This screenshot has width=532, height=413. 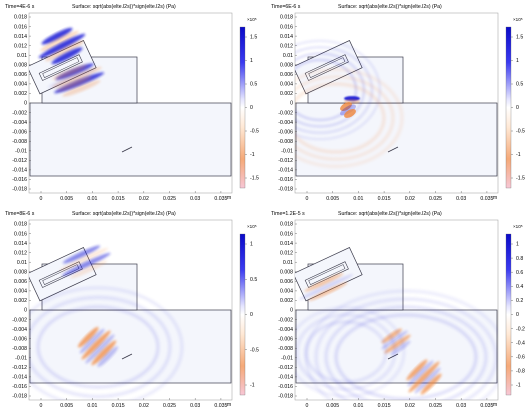 I want to click on colorbar-tick-label: 1.5, so click(x=253, y=38).